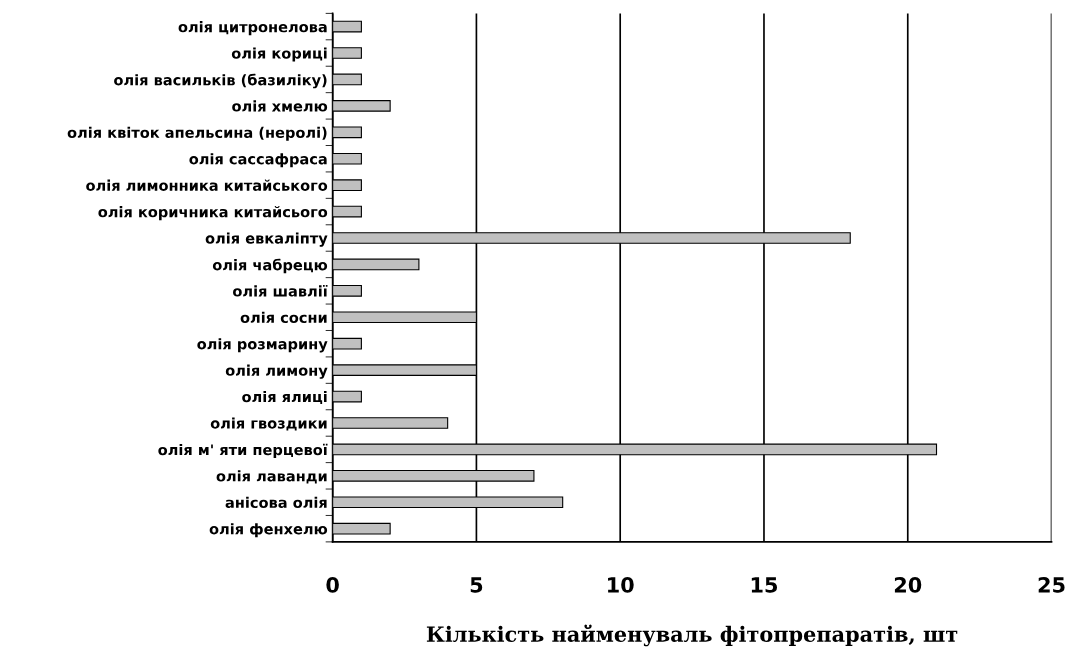 The width and height of the screenshot is (1073, 669). Describe the element at coordinates (279, 54) in the screenshot. I see `y-tick-label: олія кориці` at that location.